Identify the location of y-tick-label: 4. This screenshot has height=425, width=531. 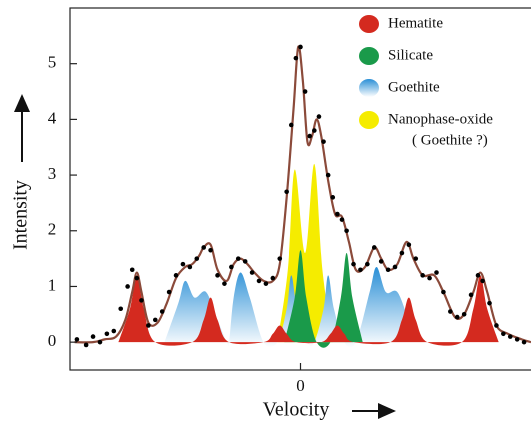
(52, 117).